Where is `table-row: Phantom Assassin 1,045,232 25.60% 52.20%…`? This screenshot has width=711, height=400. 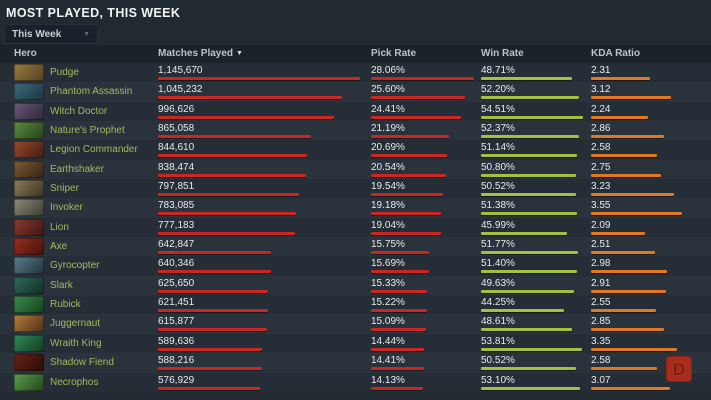 table-row: Phantom Assassin 1,045,232 25.60% 52.20%… is located at coordinates (355, 92).